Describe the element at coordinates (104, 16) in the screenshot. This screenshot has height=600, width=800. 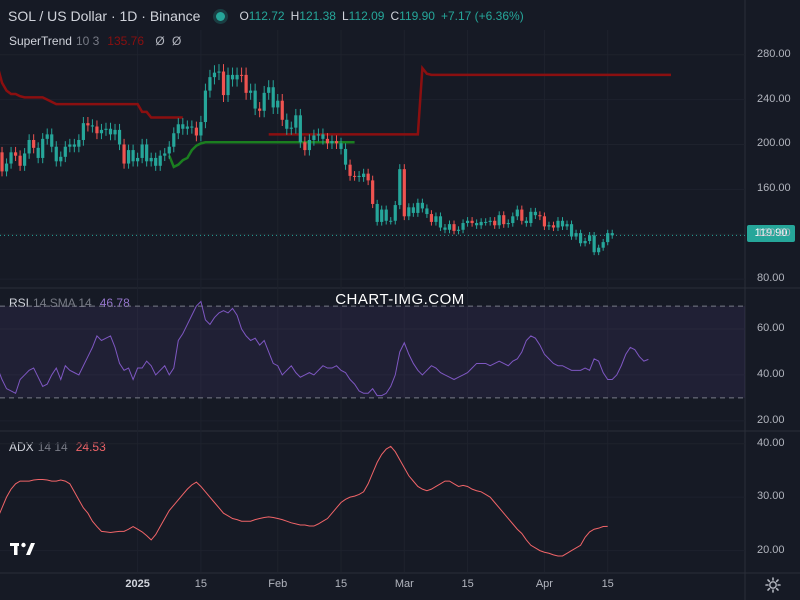
I see `symbol-title: SOL / US Dollar · 1D · Binance` at that location.